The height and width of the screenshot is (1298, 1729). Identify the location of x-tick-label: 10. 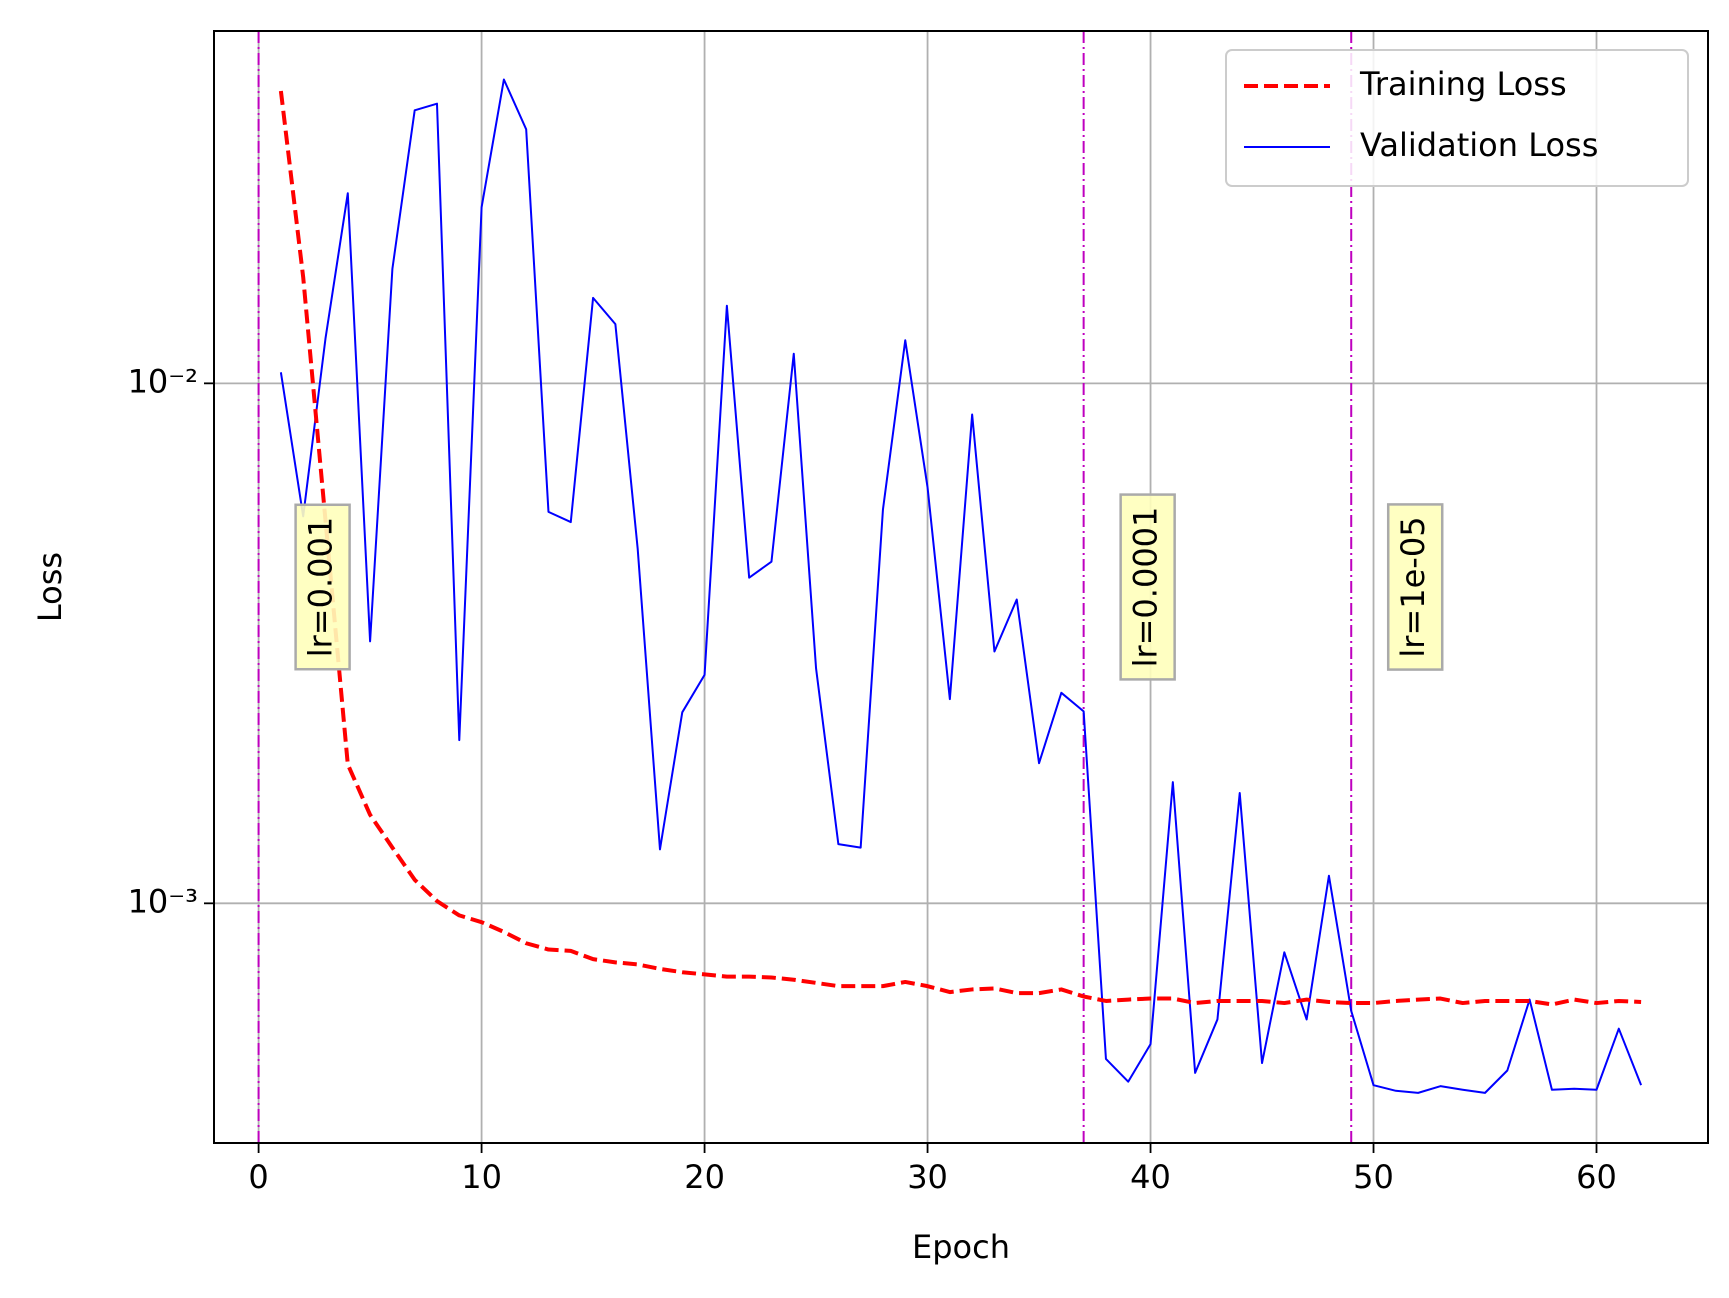
(481, 1177).